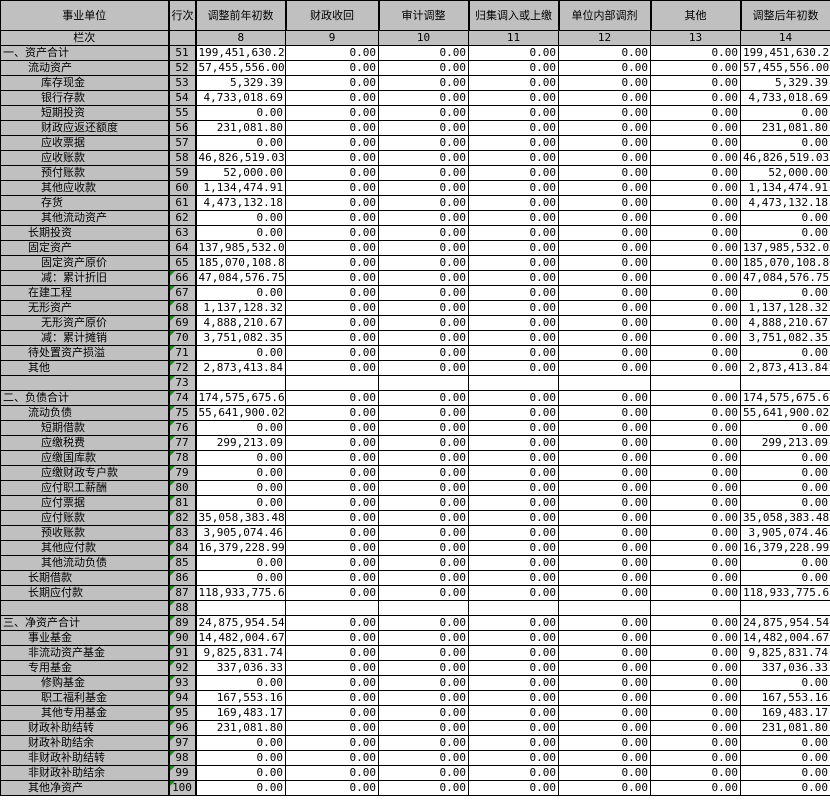  Describe the element at coordinates (182, 713) in the screenshot. I see `row-number: 95` at that location.